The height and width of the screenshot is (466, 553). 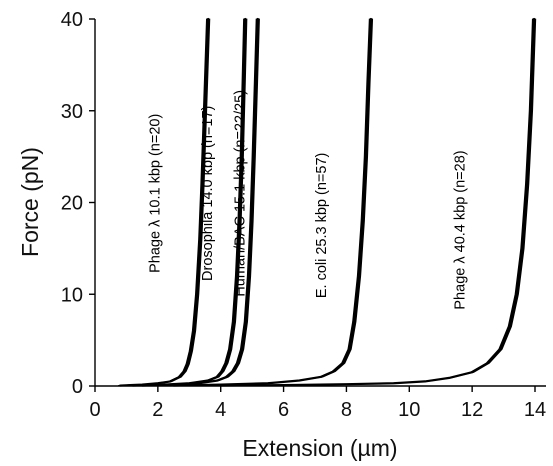 I want to click on x-tick-label: 6, so click(x=283, y=410).